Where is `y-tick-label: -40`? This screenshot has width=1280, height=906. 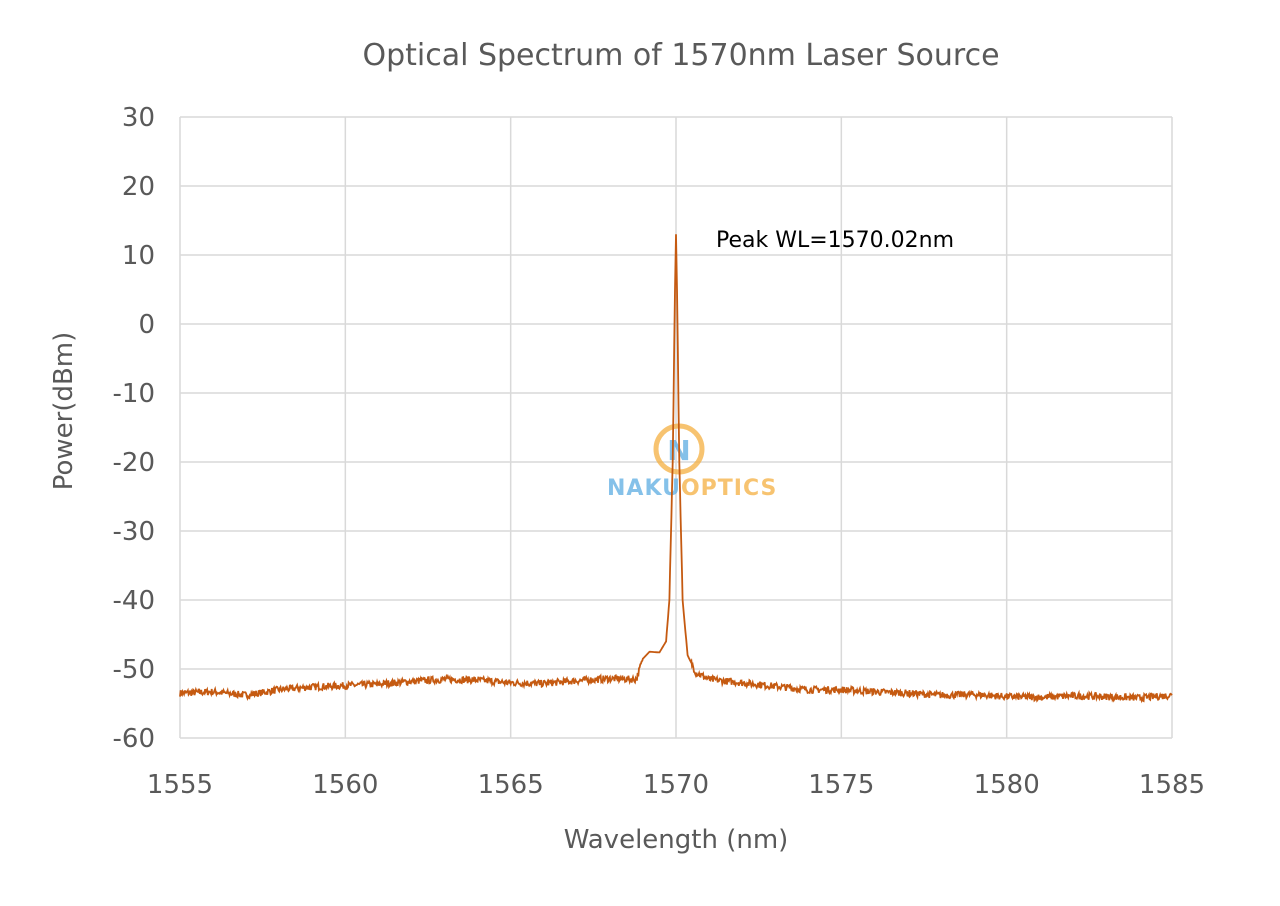 y-tick-label: -40 is located at coordinates (134, 601).